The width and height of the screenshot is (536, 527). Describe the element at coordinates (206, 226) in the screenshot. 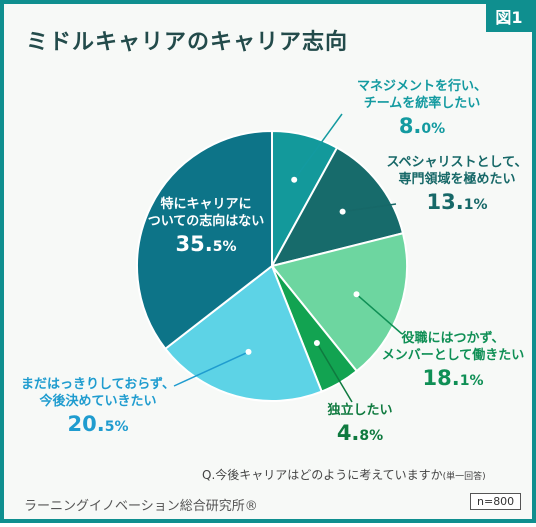

I see `slice-label-no-preference: 特にキャリアに ついての志向はない 35.5%` at that location.